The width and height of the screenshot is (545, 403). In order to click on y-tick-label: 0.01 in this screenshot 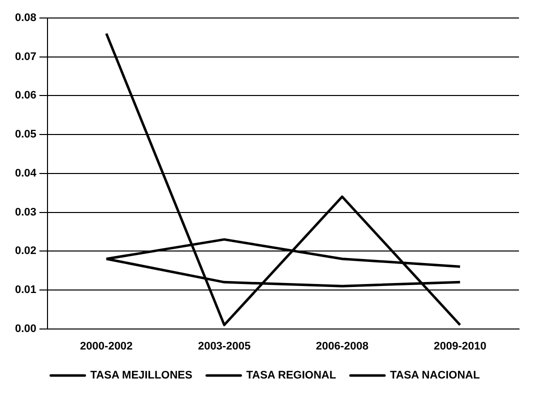, I will do `click(25, 290)`.